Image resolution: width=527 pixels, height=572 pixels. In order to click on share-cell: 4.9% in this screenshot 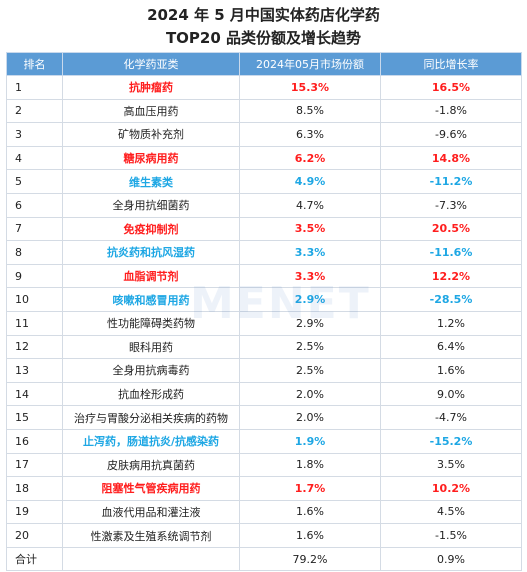, I will do `click(310, 181)`.